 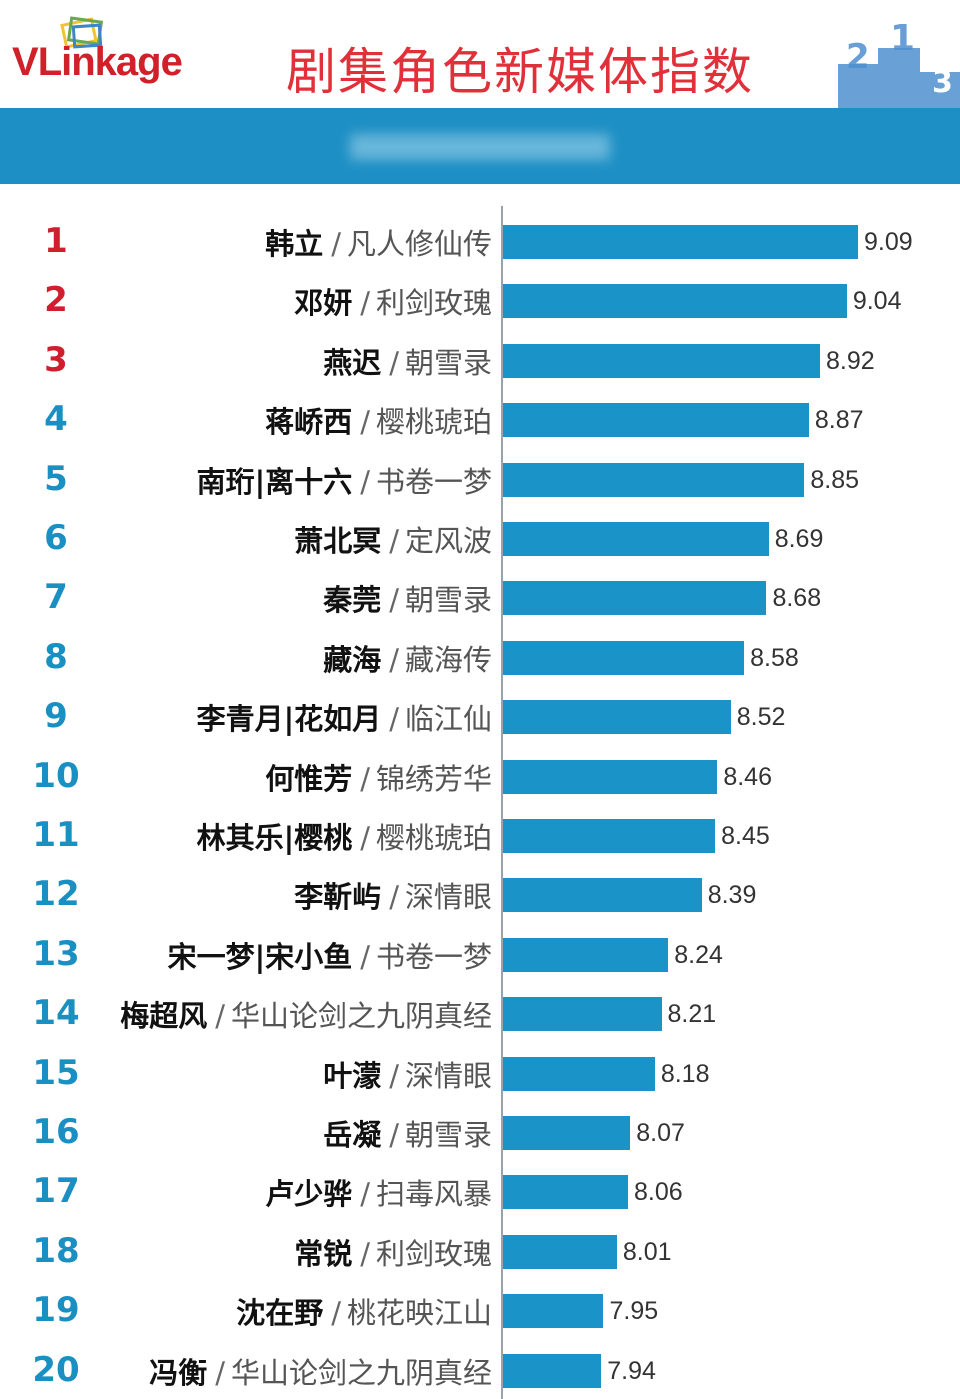 I want to click on rank-number: 14, so click(x=56, y=1013).